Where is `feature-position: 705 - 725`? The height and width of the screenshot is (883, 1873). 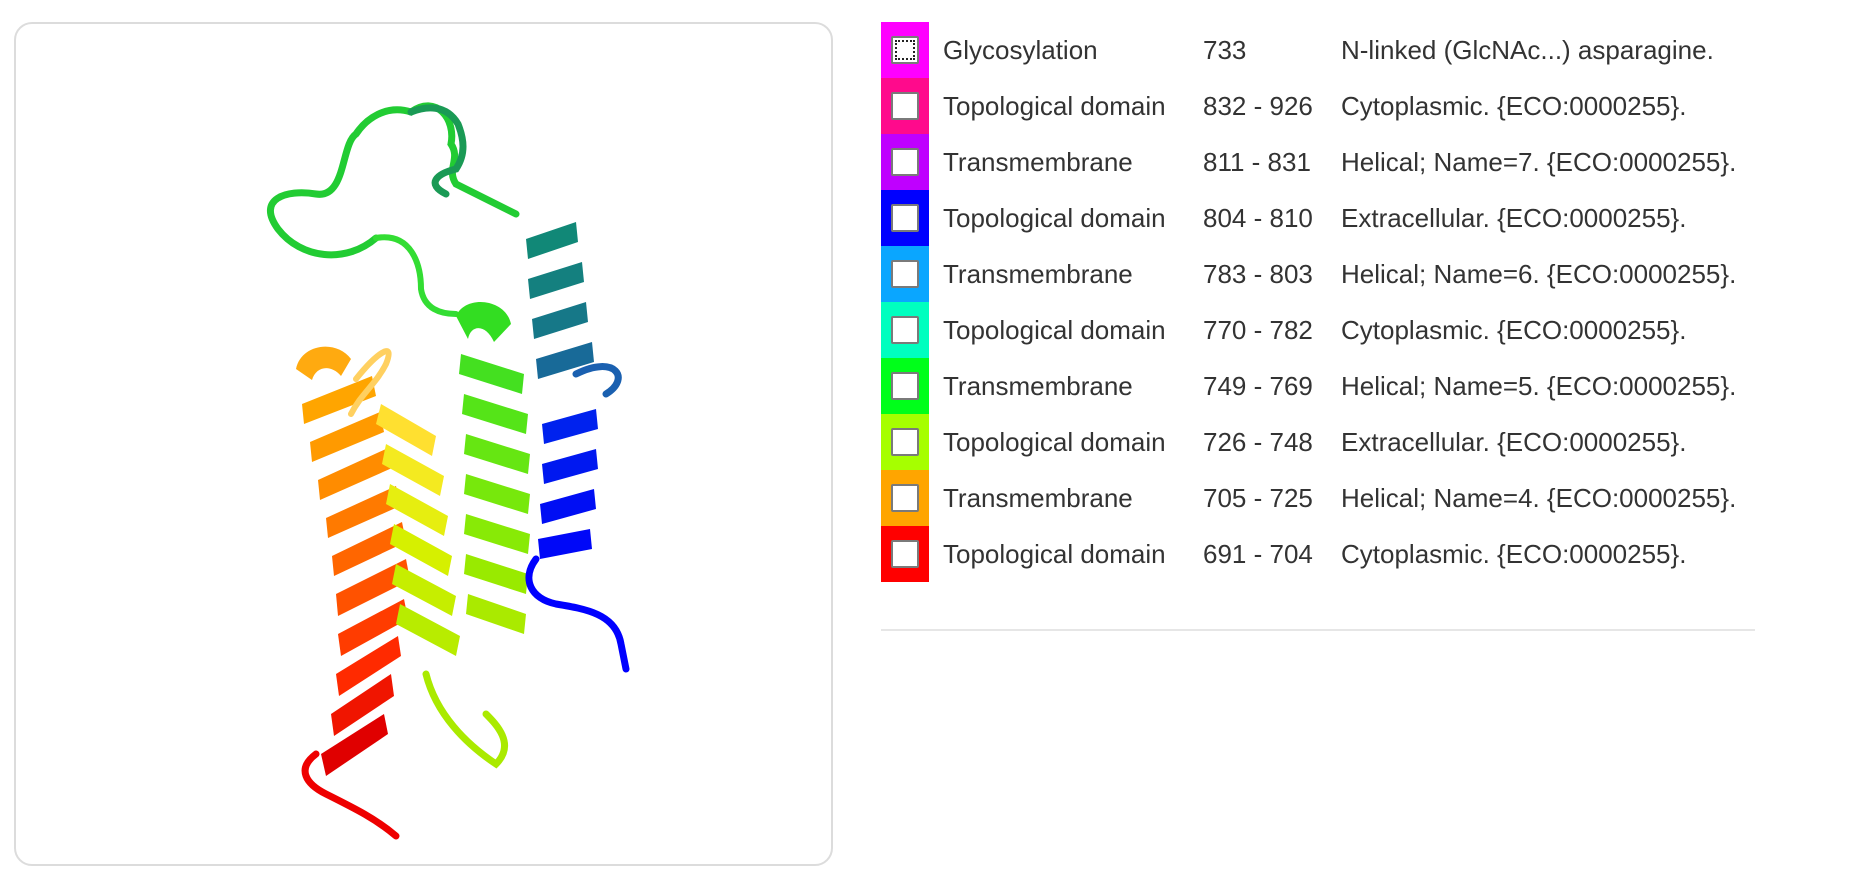 feature-position: 705 - 725 is located at coordinates (1258, 497).